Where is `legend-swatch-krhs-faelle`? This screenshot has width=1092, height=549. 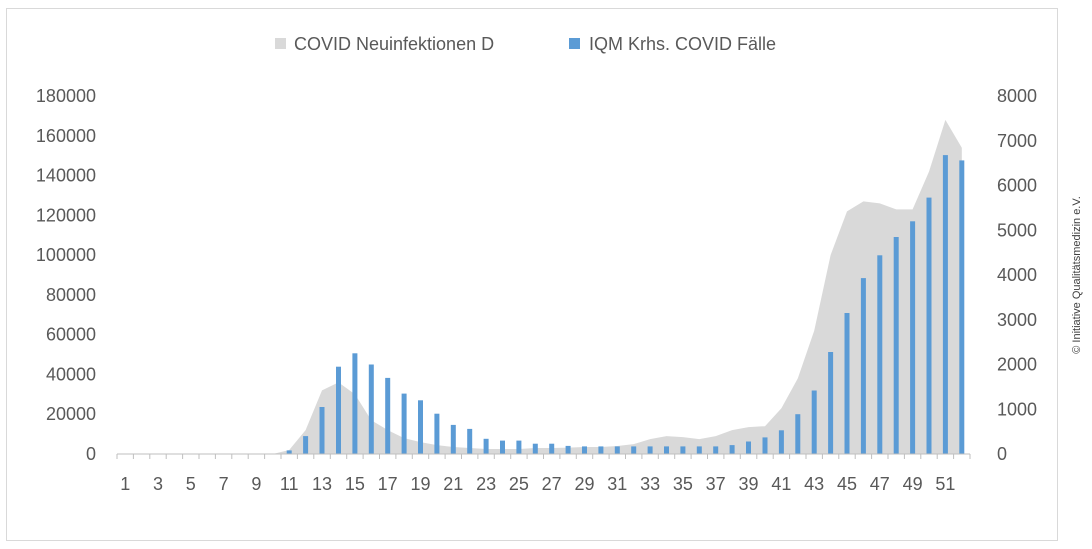
legend-swatch-krhs-faelle is located at coordinates (574, 43).